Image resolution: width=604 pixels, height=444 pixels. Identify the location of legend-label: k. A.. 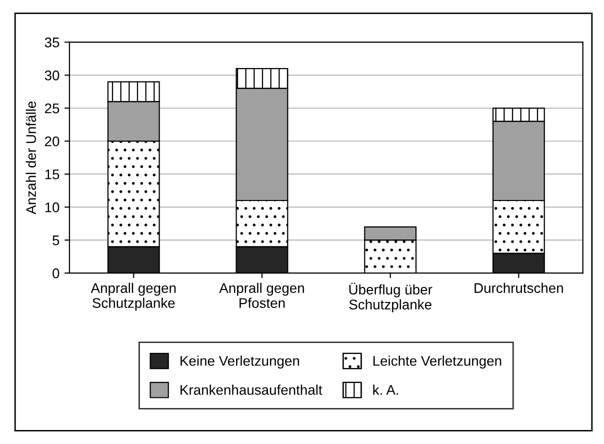
(385, 389).